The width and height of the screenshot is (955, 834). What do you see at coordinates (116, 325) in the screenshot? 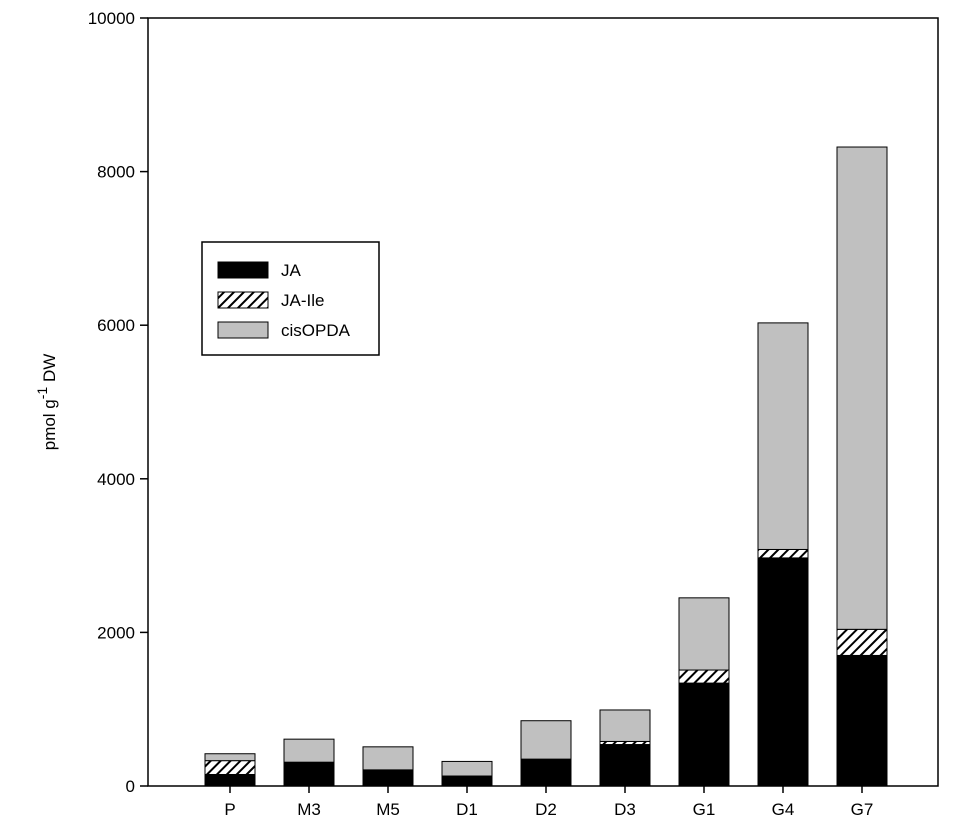
I see `y-tick-label: 6000` at bounding box center [116, 325].